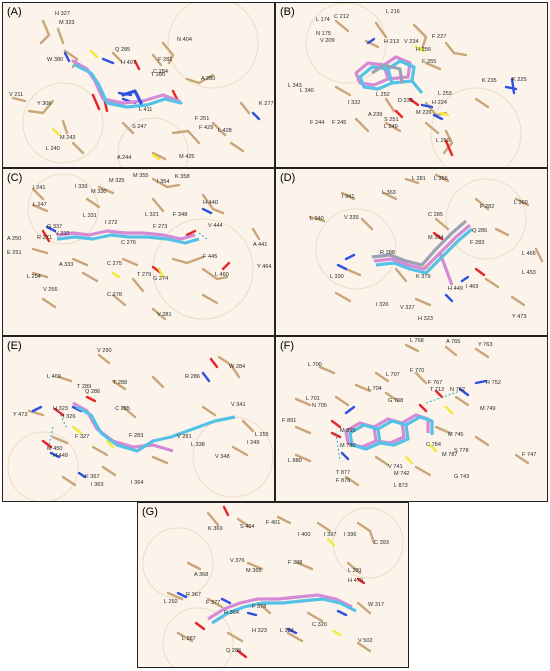  Describe the element at coordinates (435, 383) in the screenshot. I see `residue-label: F 767` at that location.